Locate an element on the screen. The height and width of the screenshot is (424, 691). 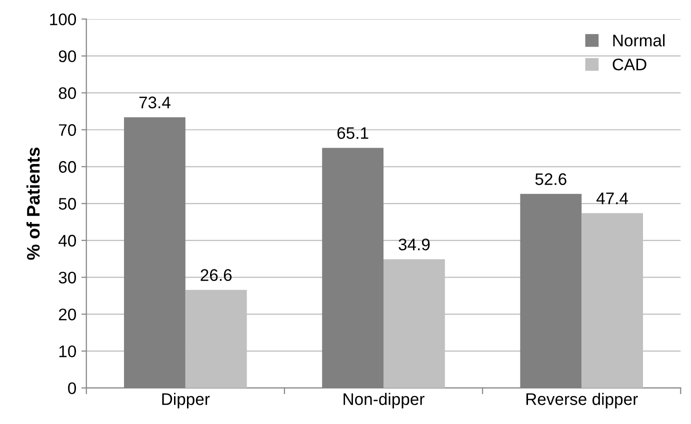
y-tick-label: 70 is located at coordinates (67, 130).